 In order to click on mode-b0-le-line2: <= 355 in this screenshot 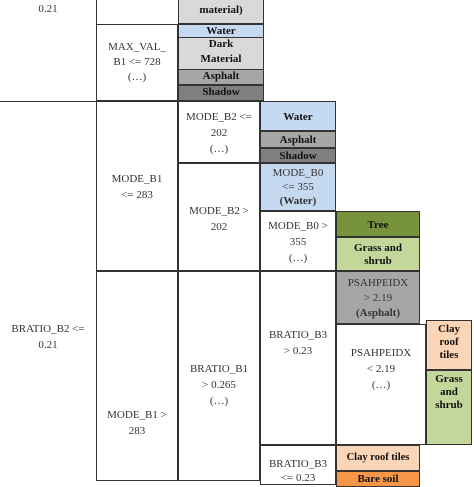, I will do `click(298, 187)`.